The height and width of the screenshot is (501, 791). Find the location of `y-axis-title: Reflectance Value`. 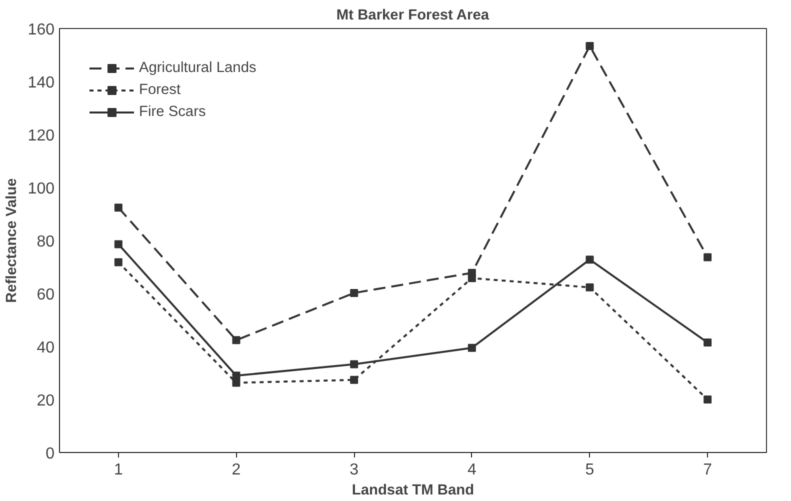

y-axis-title: Reflectance Value is located at coordinates (12, 240).